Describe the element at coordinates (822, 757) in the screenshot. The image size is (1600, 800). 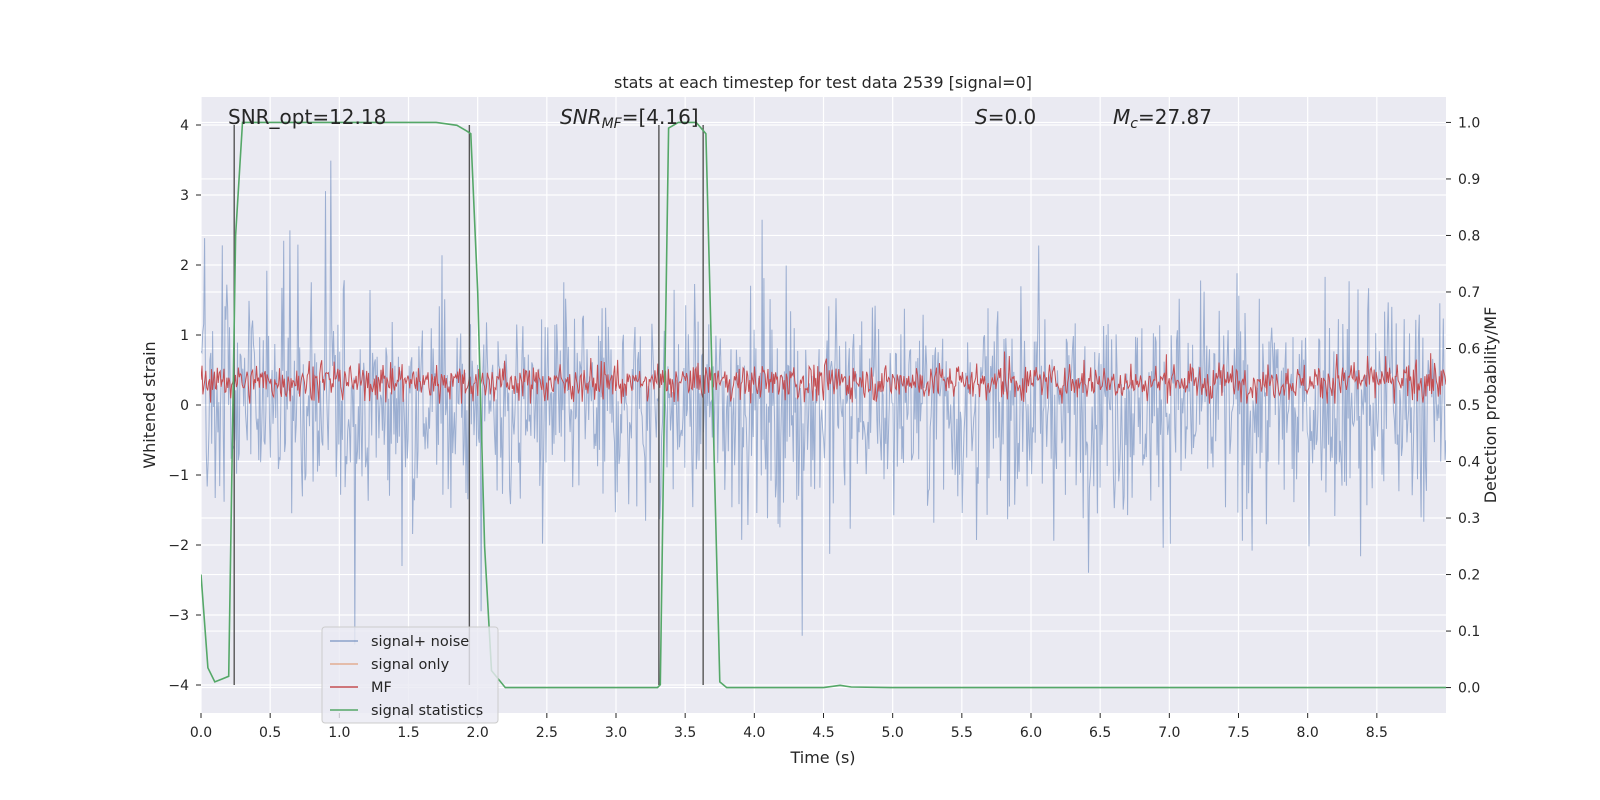
I see `x-axis-label: Time (s)` at that location.